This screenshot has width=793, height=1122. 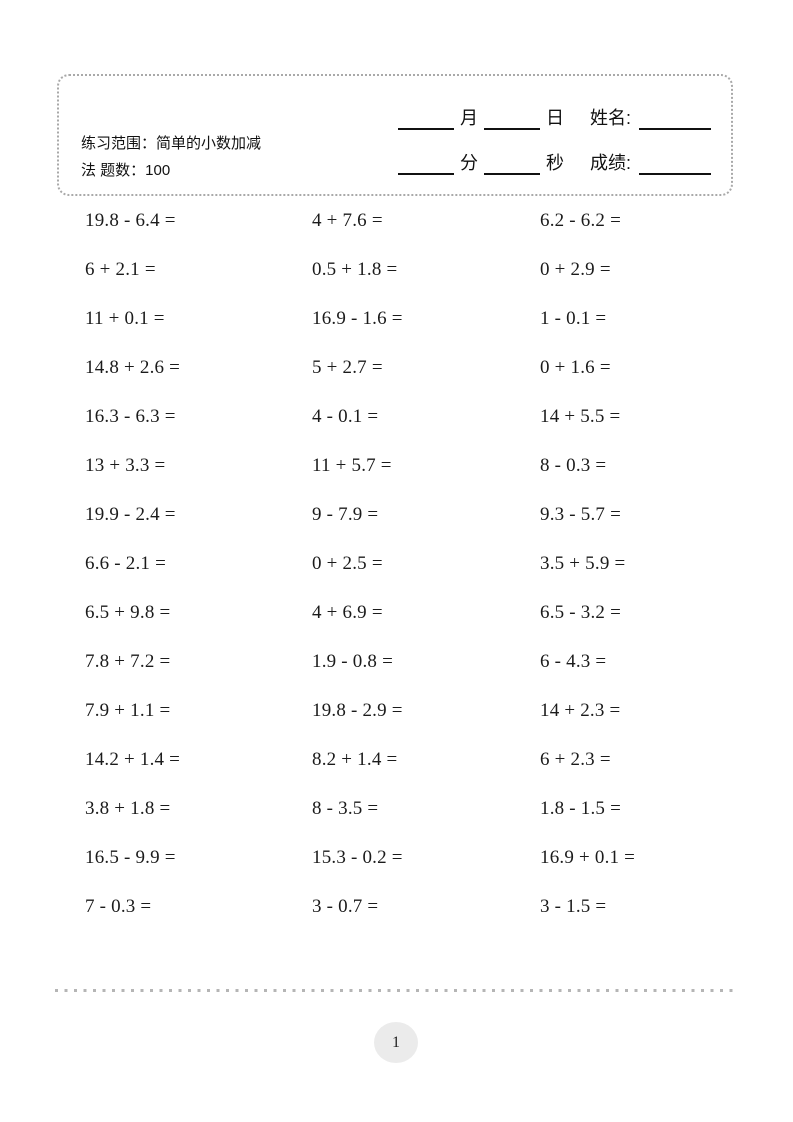 I want to click on score-blank, so click(x=675, y=164).